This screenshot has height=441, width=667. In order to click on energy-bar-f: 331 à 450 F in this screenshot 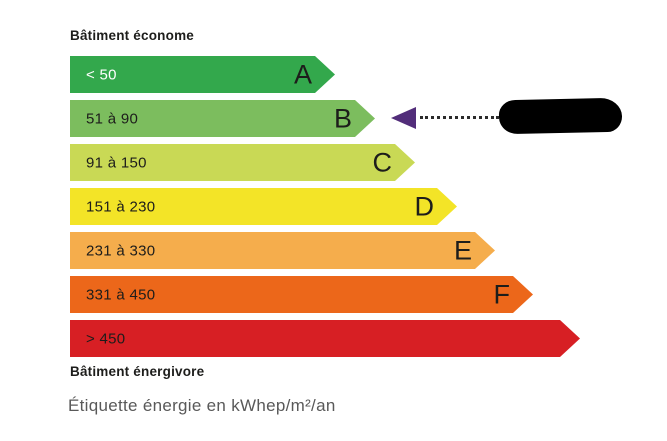, I will do `click(301, 294)`.